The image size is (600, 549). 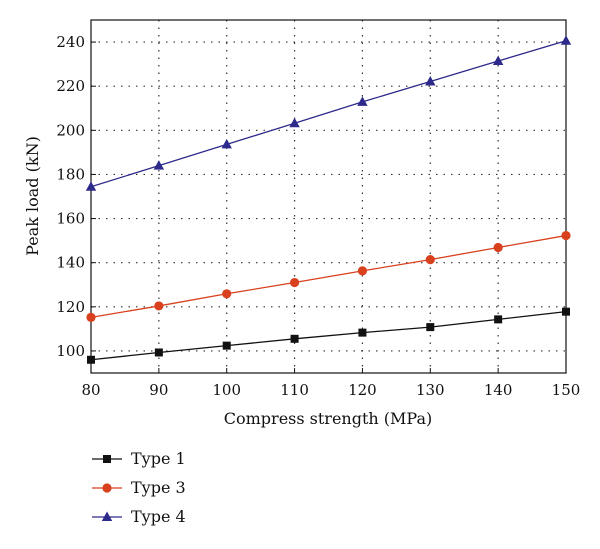 I want to click on x-tick-label: 150, so click(x=566, y=390).